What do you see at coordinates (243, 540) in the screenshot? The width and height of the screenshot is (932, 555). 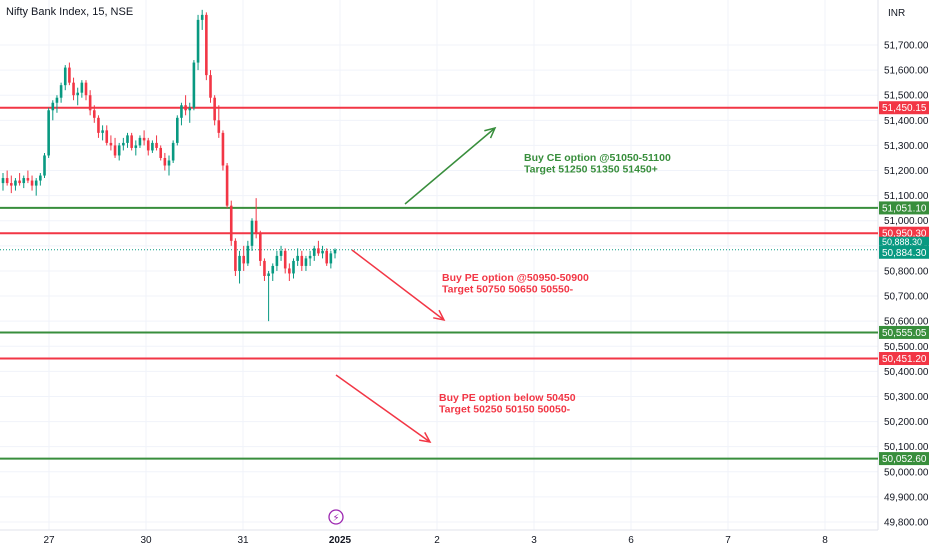 I see `x-tick-label: 31` at bounding box center [243, 540].